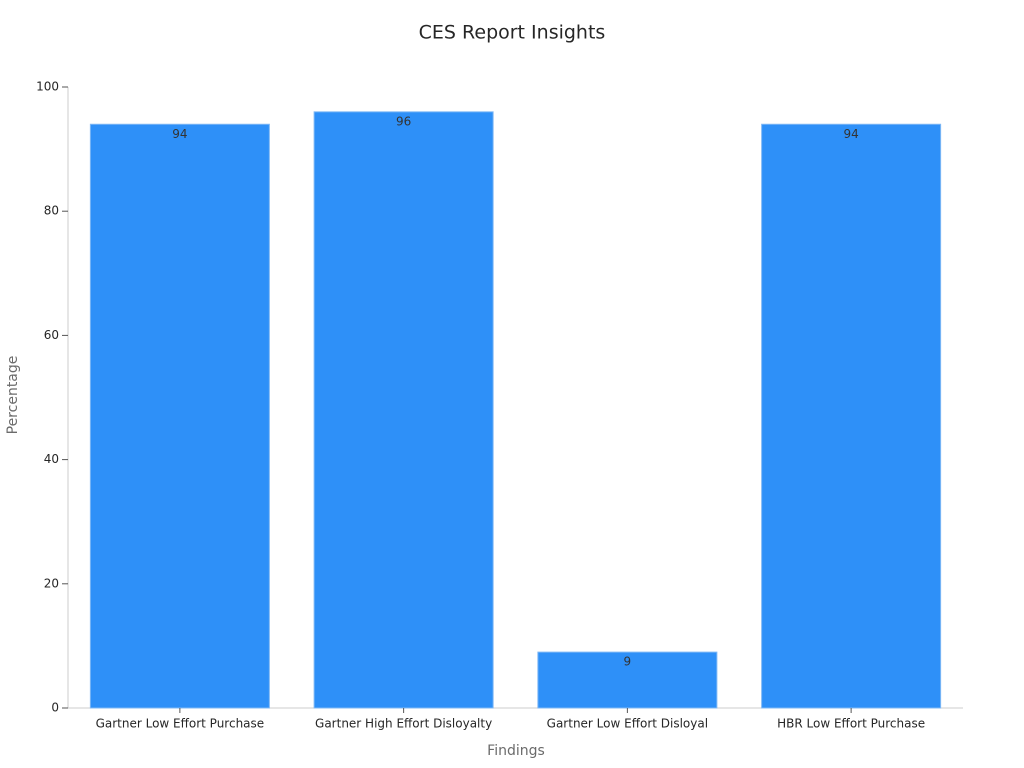 The height and width of the screenshot is (768, 1024). I want to click on y-tick-label: 40, so click(51, 459).